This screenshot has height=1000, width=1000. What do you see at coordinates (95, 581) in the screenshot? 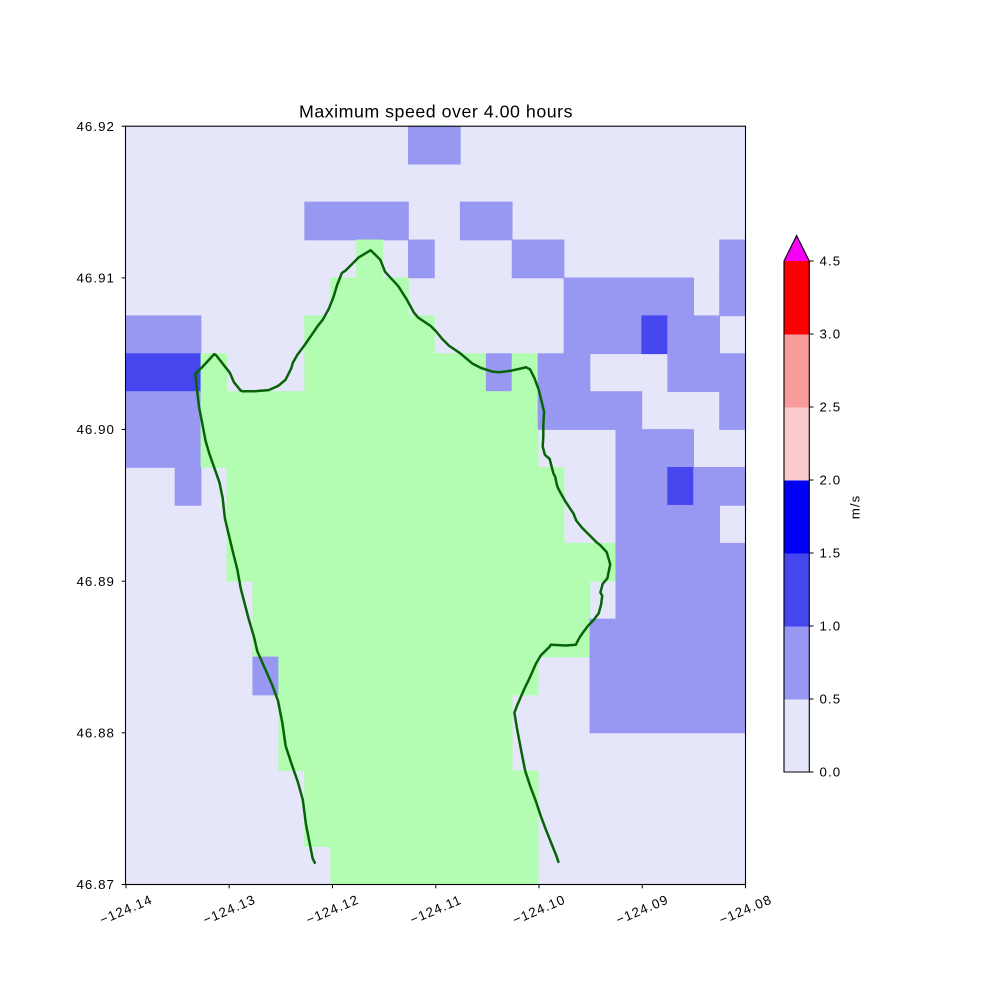
I see `svg-text: 46.89` at bounding box center [95, 581].